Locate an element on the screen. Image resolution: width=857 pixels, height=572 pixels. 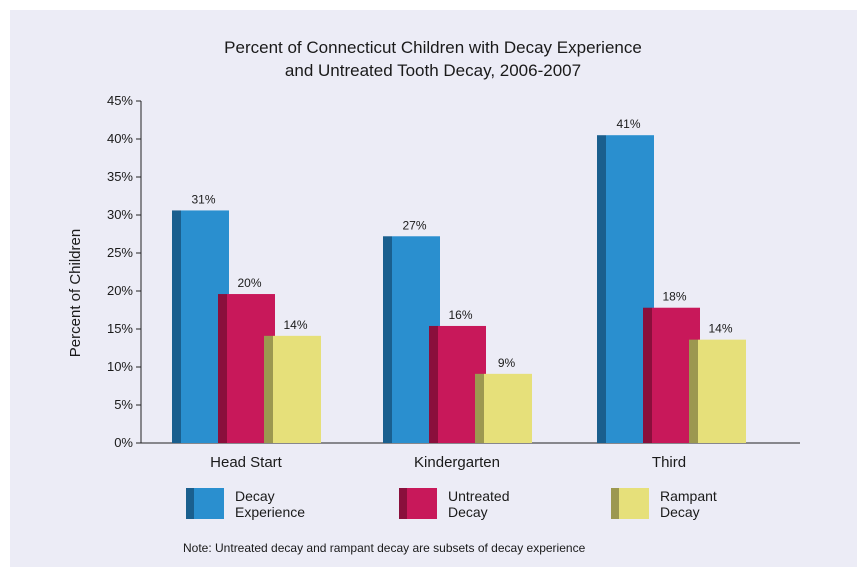
data-label: 31% is located at coordinates (203, 199).